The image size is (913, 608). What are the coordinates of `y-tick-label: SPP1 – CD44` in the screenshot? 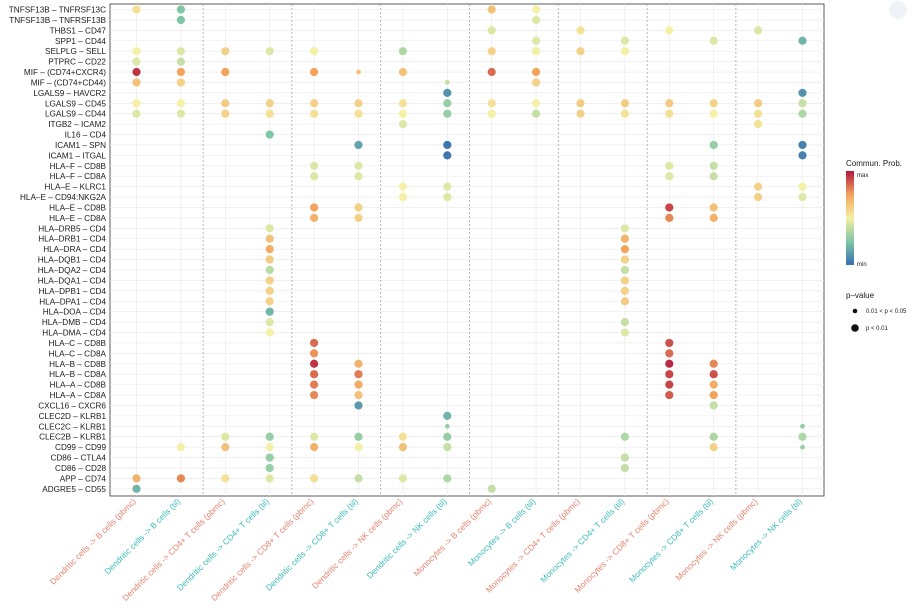 It's located at (80, 41).